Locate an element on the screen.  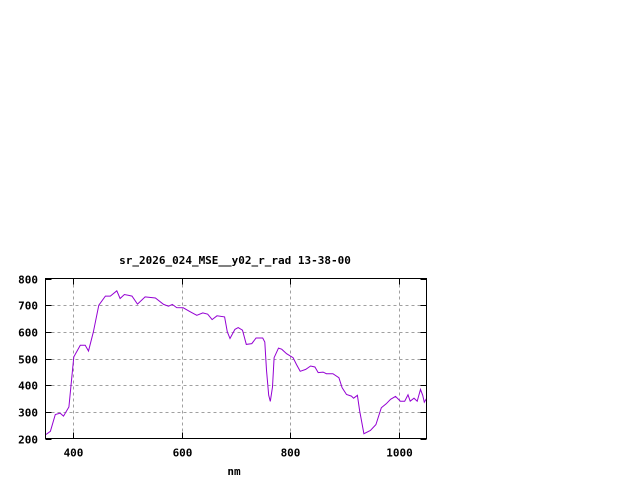
x-tick-label: 600 is located at coordinates (183, 453).